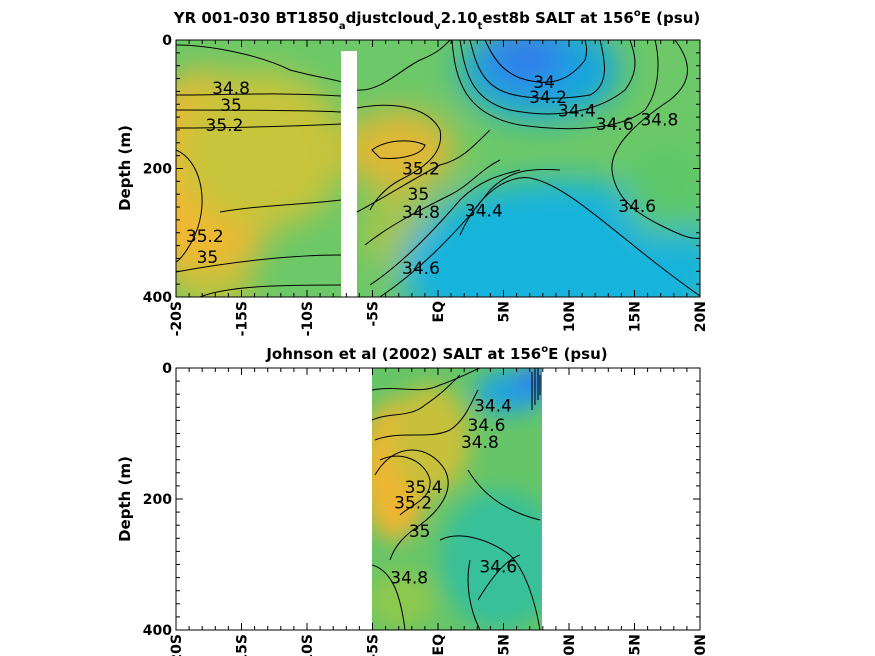  Describe the element at coordinates (636, 316) in the screenshot. I see `model-x-tick-label: 15N` at that location.